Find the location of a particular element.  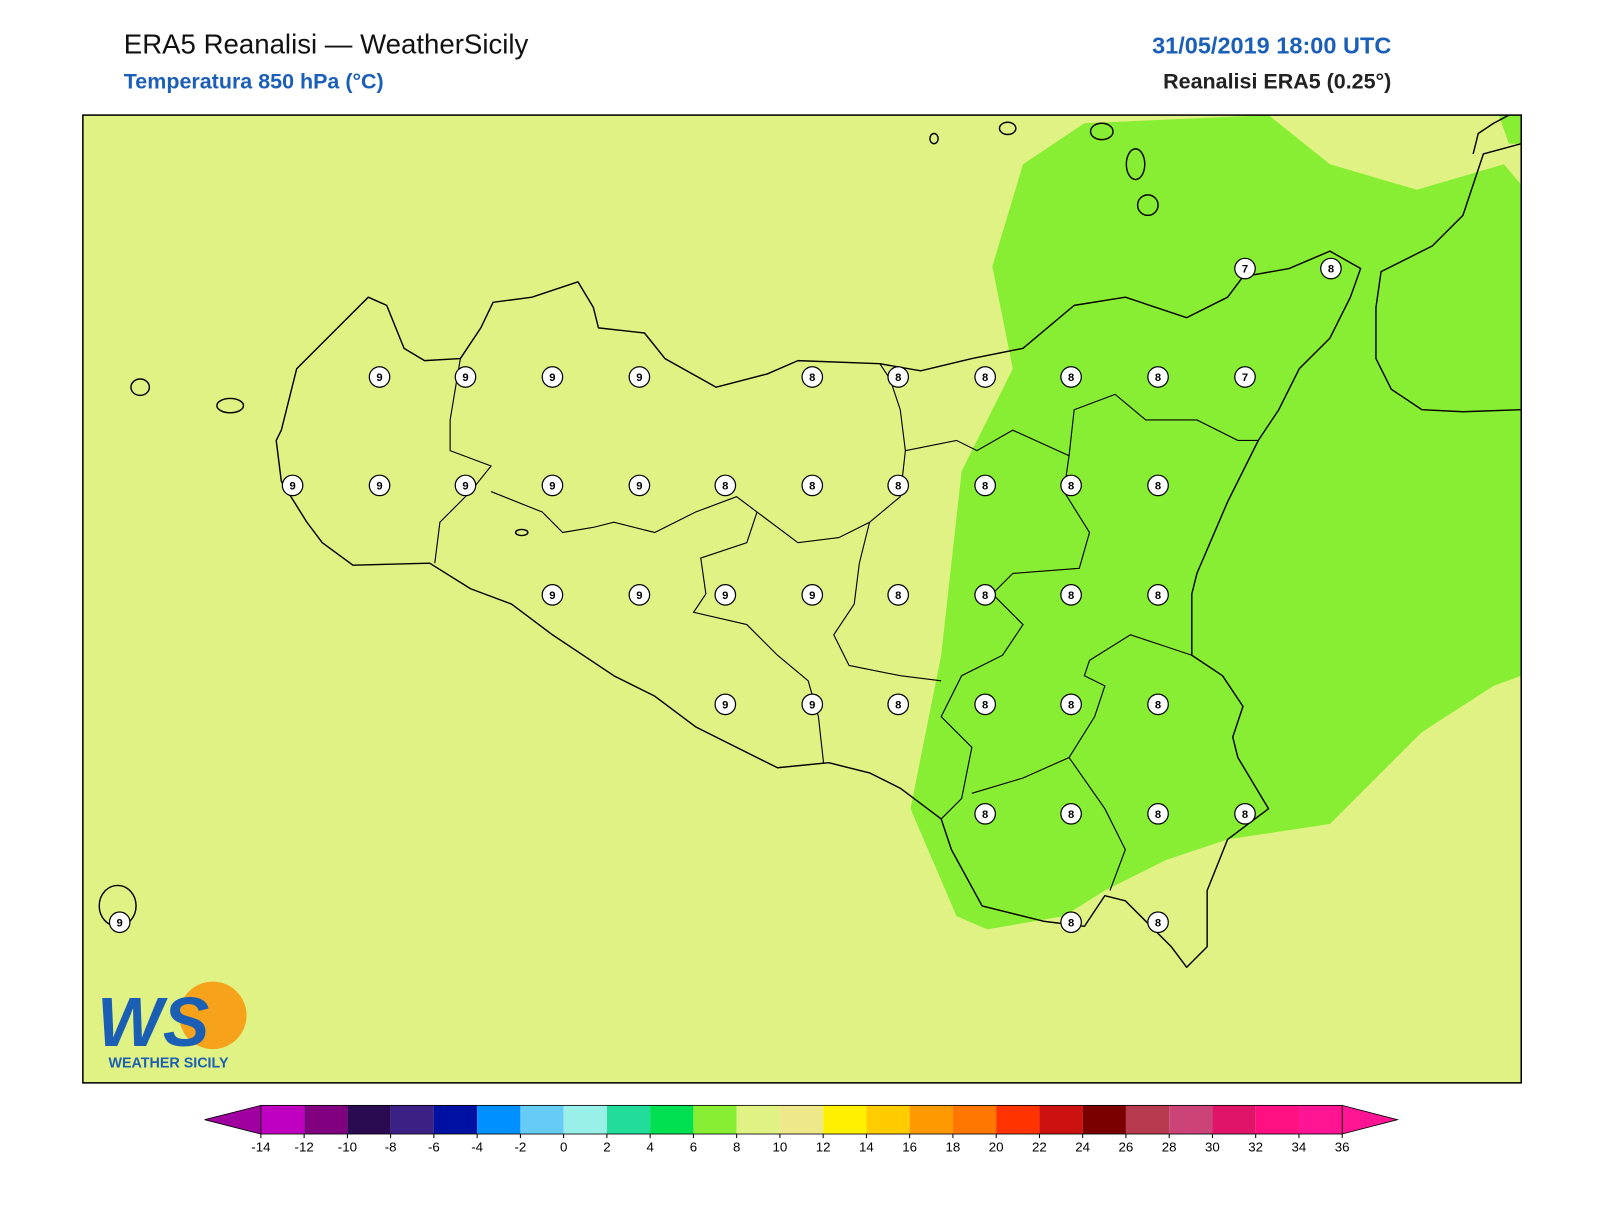

station-value: 7 is located at coordinates (1245, 378).